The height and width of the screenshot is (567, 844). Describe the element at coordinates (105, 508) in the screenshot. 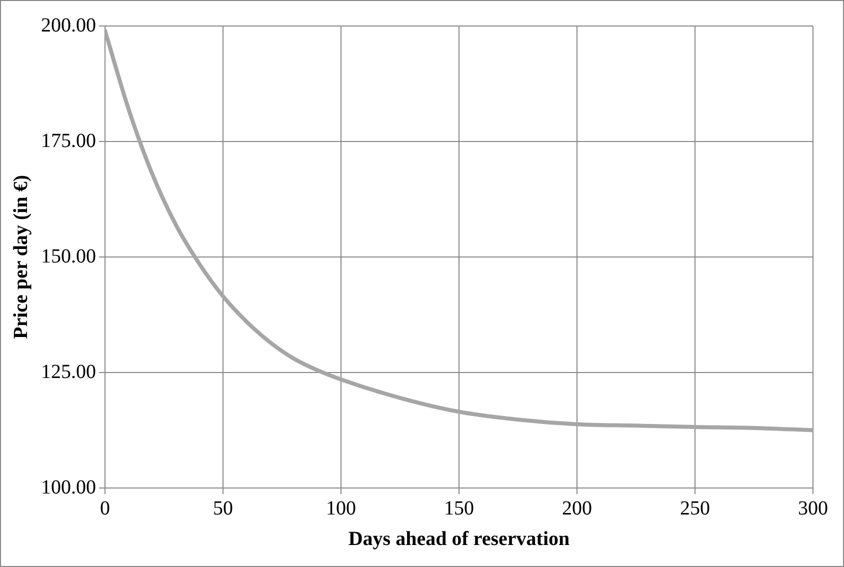

I see `x-tick-label: 0` at that location.